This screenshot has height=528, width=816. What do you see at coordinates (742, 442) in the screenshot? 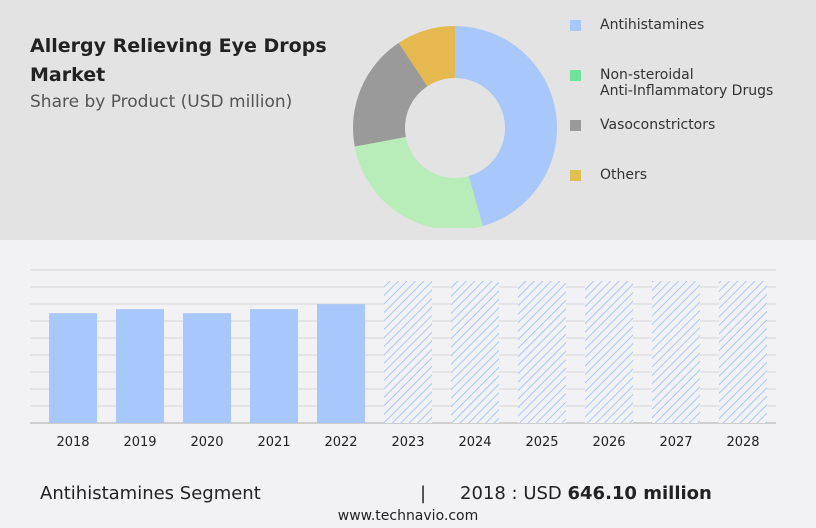
I see `x-tick-label: 2028` at bounding box center [742, 442].